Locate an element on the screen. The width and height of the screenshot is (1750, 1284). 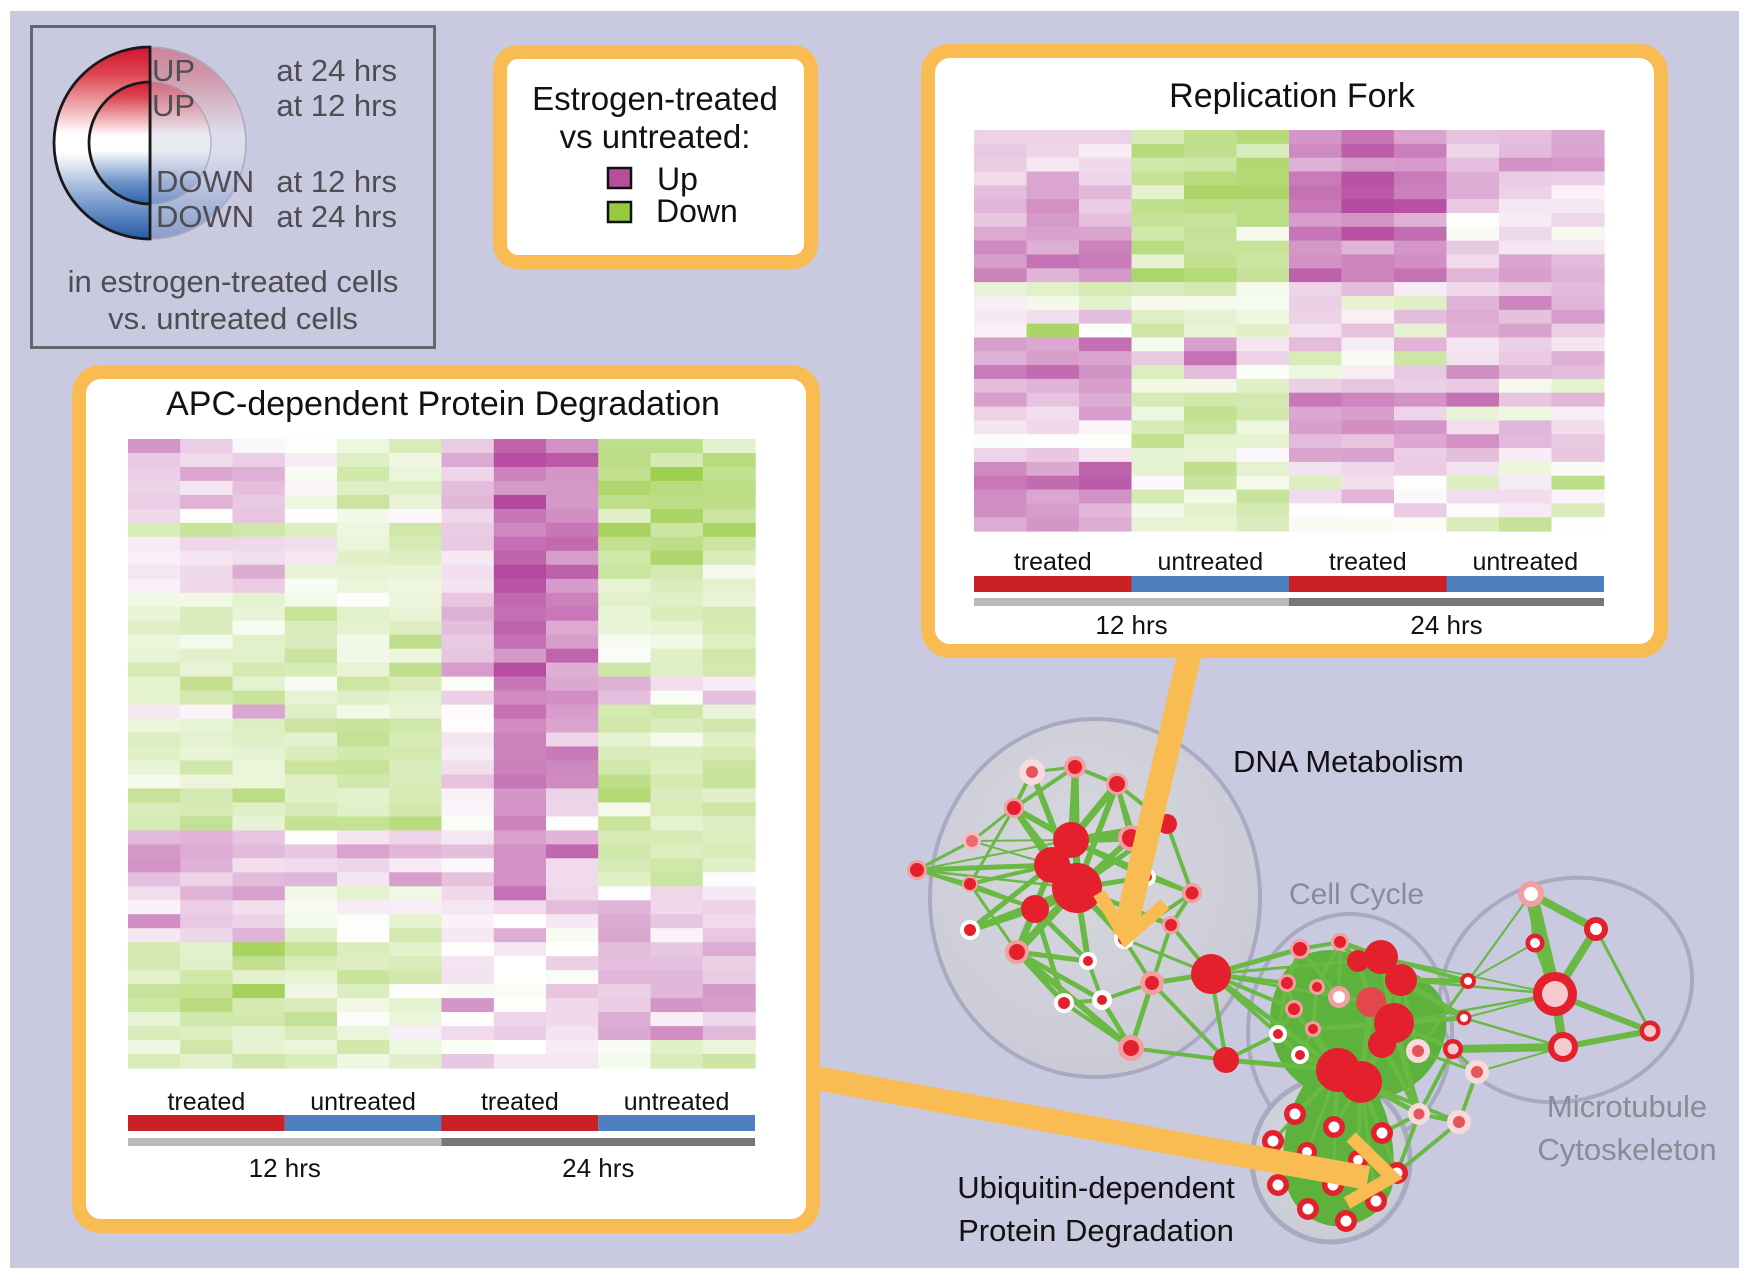
svg-text: vs untreated: is located at coordinates (655, 136).